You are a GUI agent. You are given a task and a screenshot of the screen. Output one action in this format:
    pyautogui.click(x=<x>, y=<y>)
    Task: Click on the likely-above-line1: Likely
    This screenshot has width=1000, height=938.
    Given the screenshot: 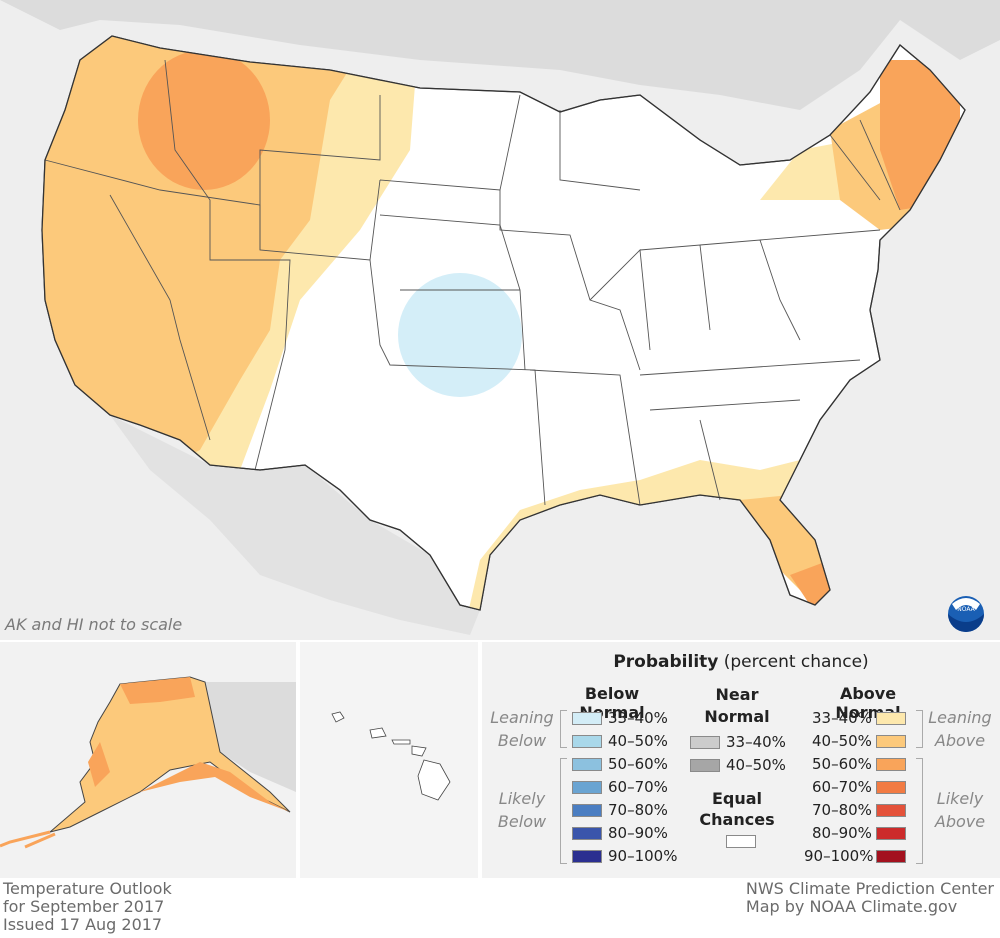 What is the action you would take?
    pyautogui.click(x=960, y=798)
    